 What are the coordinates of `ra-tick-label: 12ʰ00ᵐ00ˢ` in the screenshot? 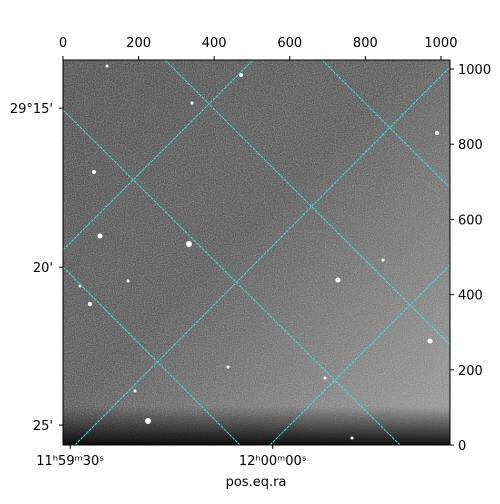 It's located at (273, 461).